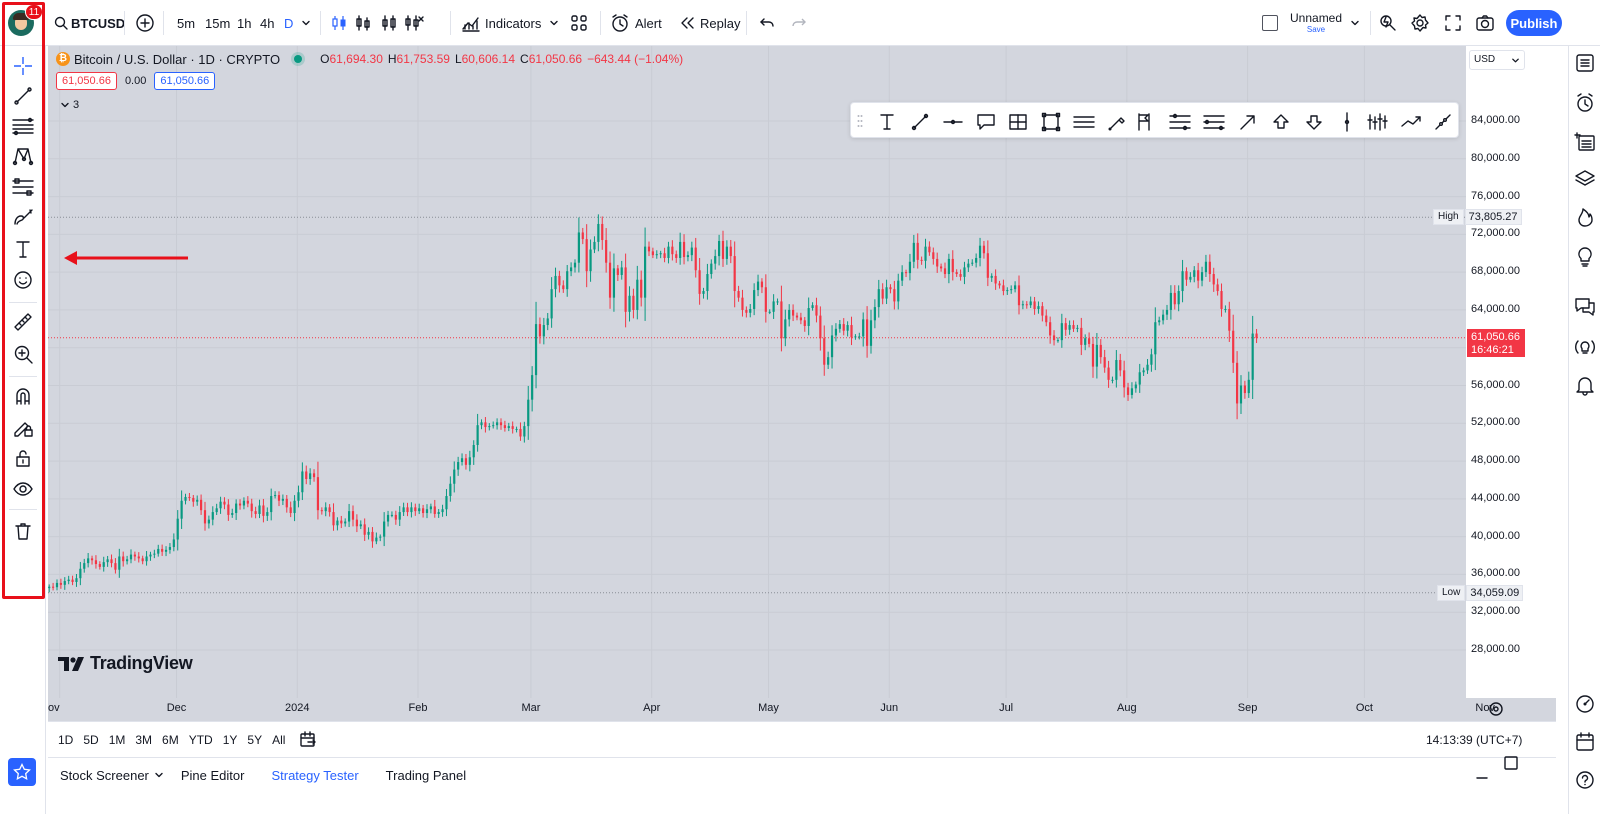  I want to click on undo-button, so click(767, 23).